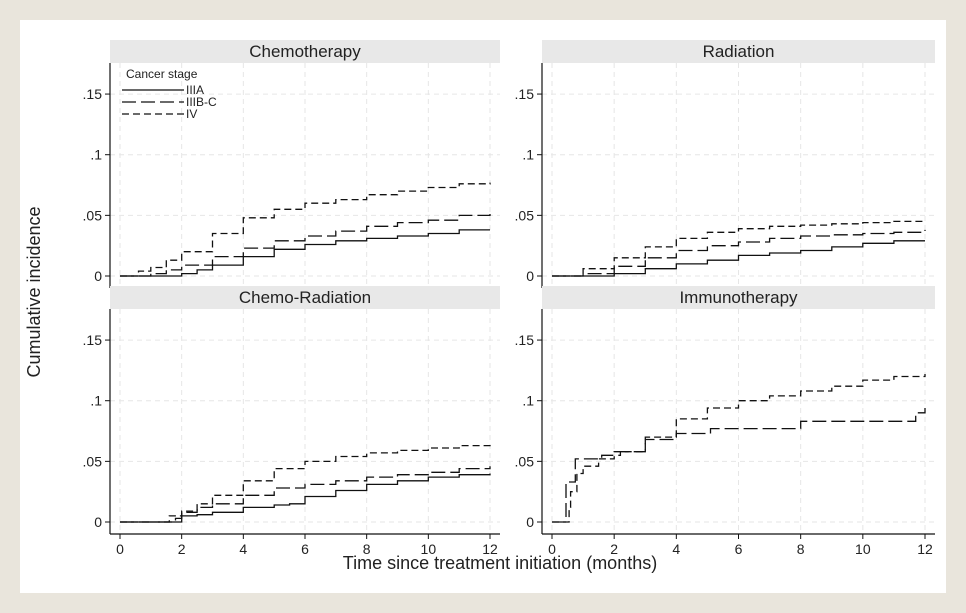 This screenshot has height=613, width=966. I want to click on panel-title: Radiation, so click(739, 51).